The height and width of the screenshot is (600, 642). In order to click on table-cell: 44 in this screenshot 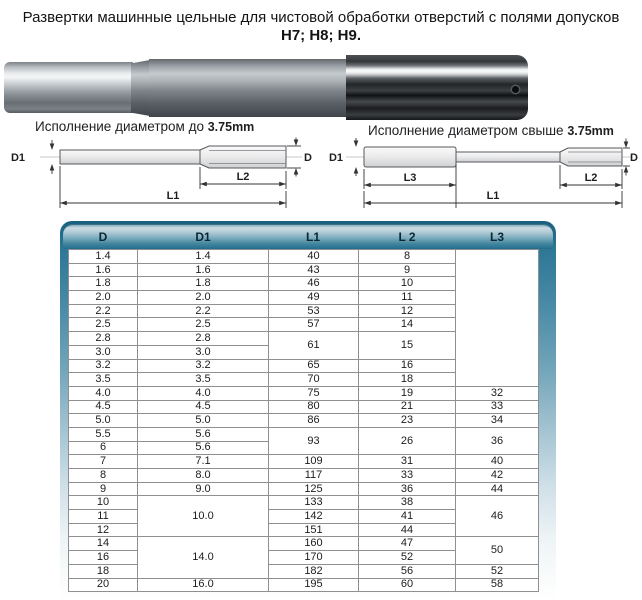, I will do `click(407, 530)`.